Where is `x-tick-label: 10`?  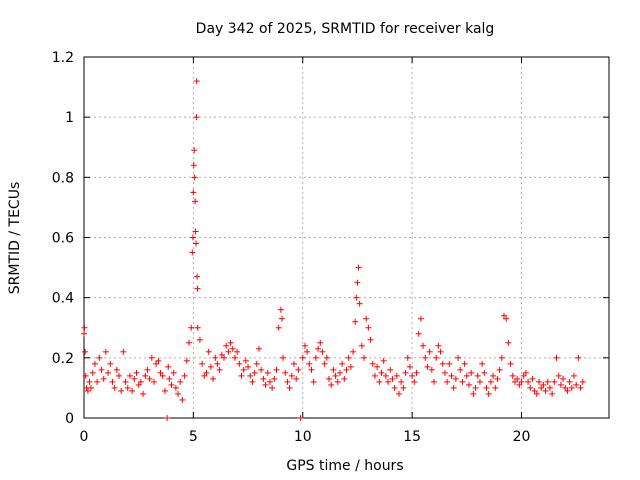
x-tick-label: 10 is located at coordinates (303, 437).